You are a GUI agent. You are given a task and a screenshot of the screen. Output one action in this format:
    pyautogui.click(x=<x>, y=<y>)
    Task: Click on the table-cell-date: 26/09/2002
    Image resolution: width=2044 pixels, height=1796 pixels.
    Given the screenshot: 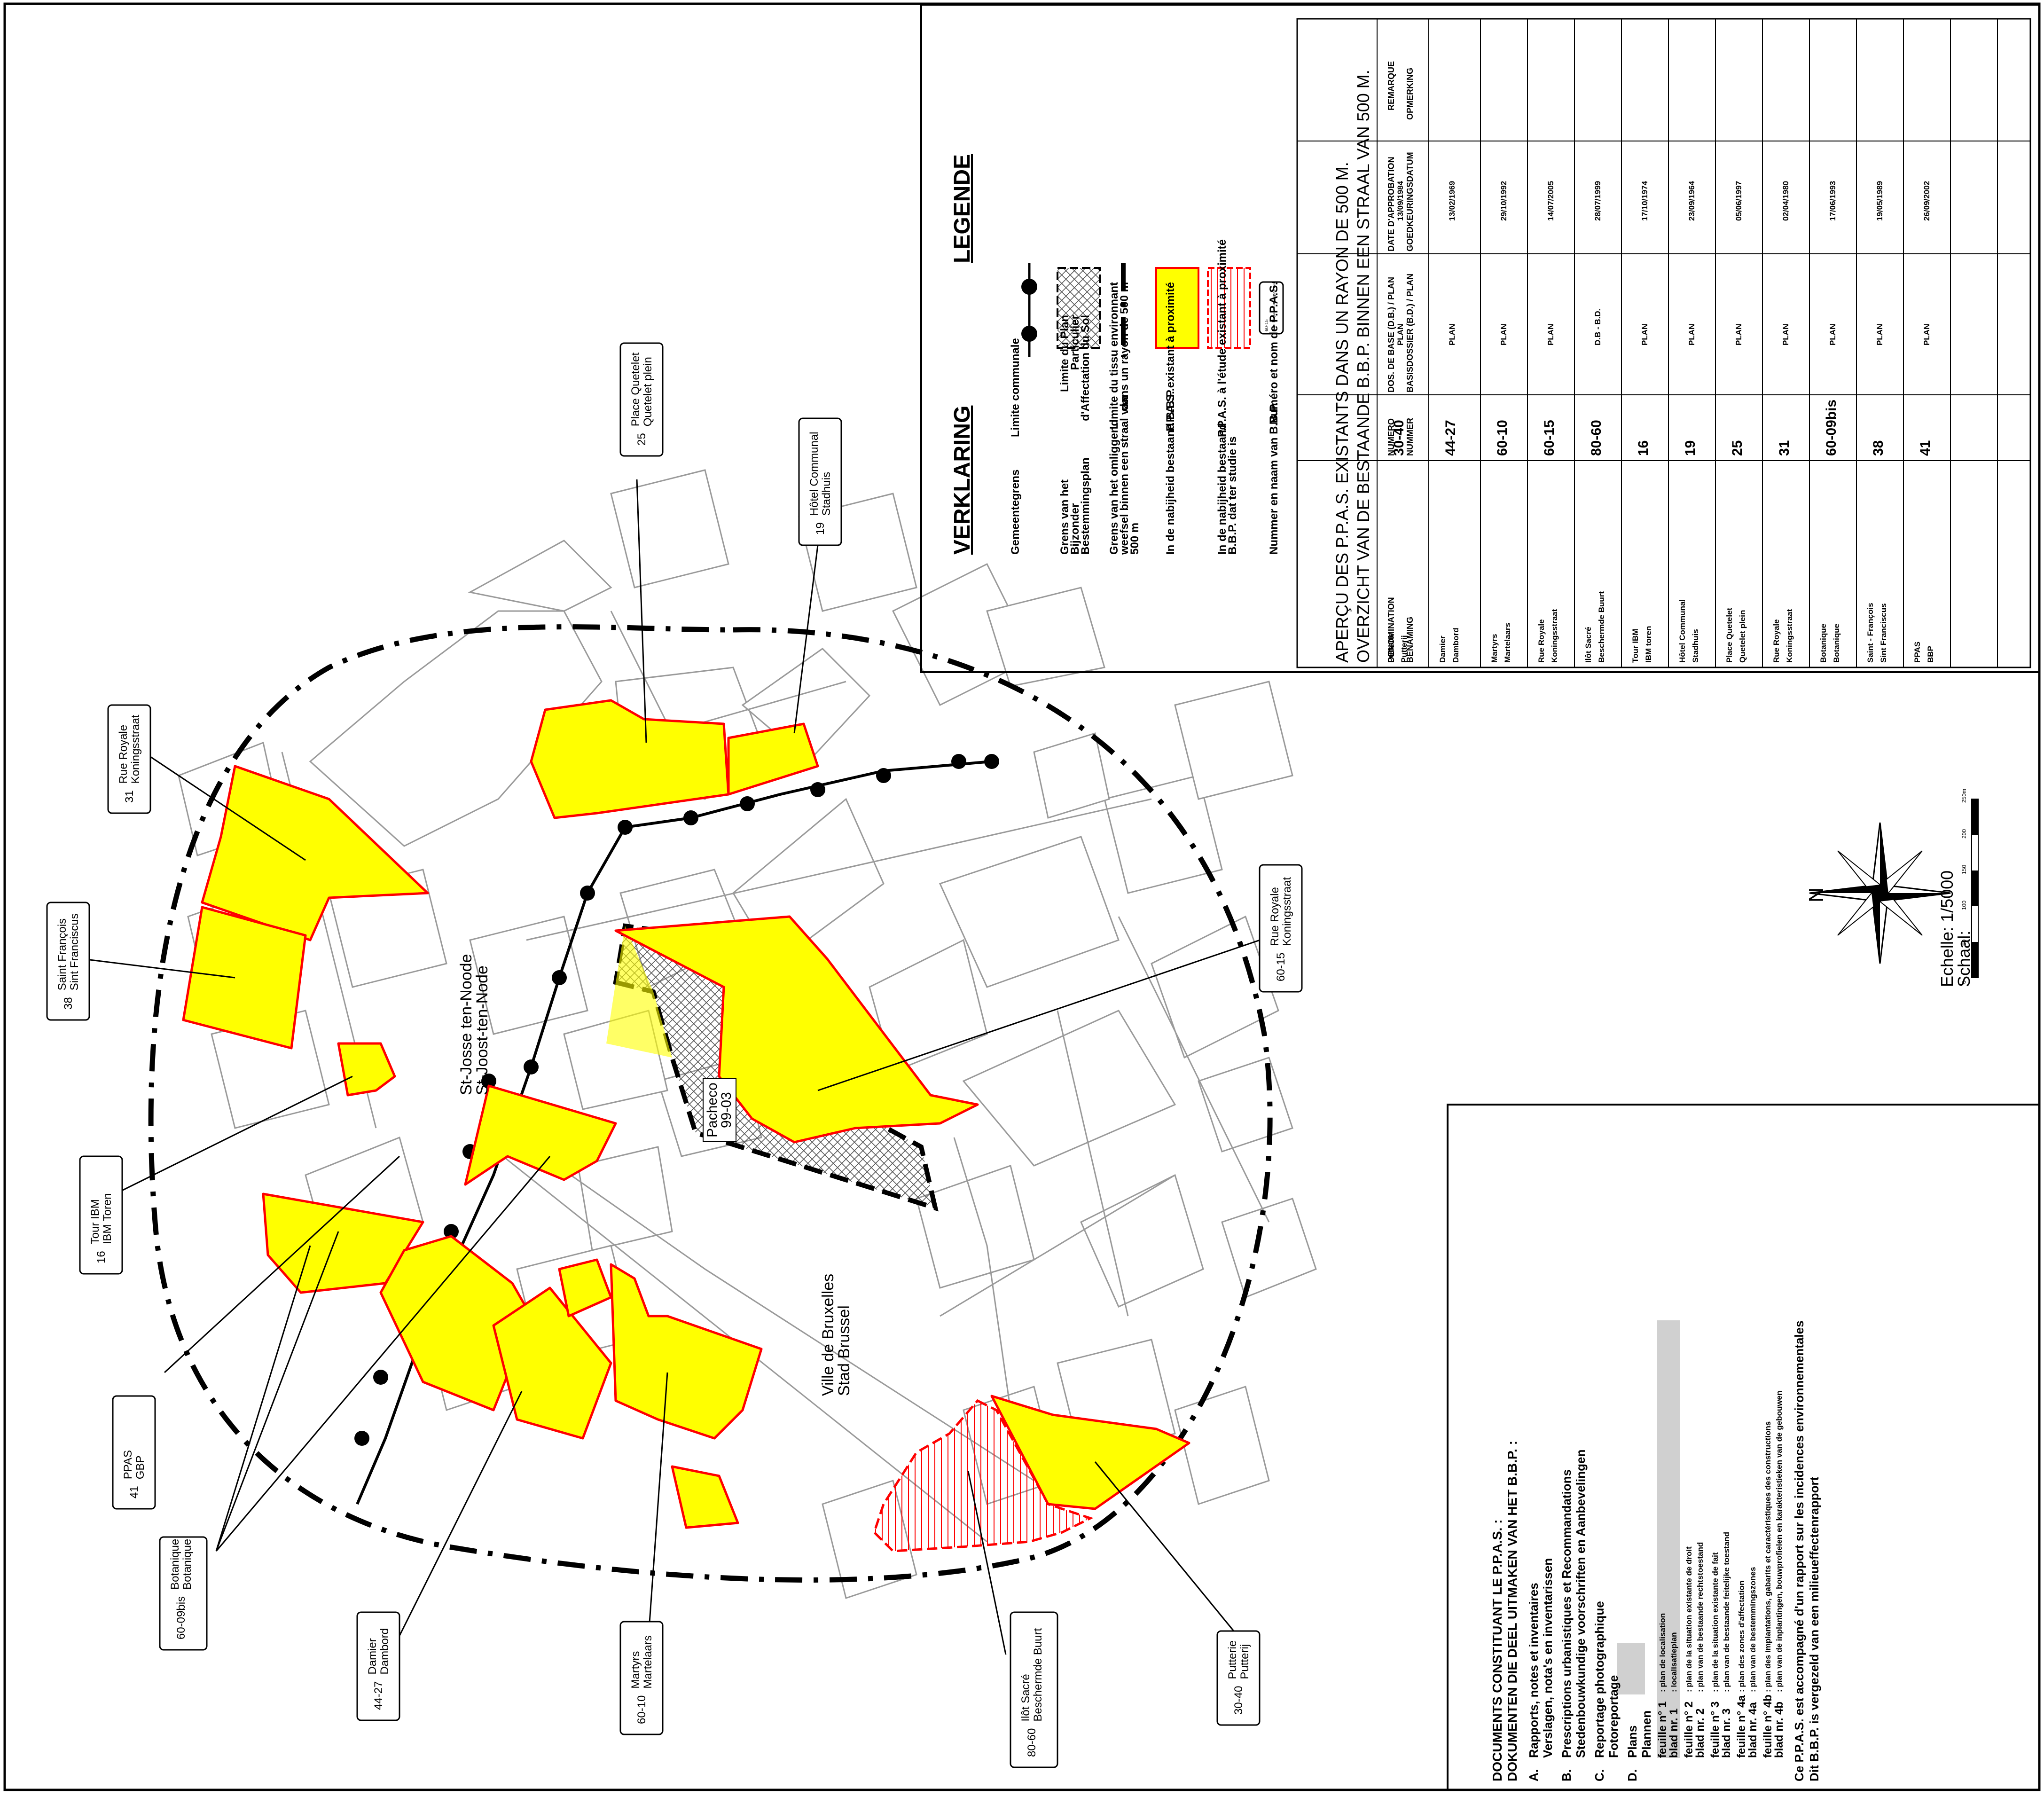 What is the action you would take?
    pyautogui.click(x=1927, y=200)
    